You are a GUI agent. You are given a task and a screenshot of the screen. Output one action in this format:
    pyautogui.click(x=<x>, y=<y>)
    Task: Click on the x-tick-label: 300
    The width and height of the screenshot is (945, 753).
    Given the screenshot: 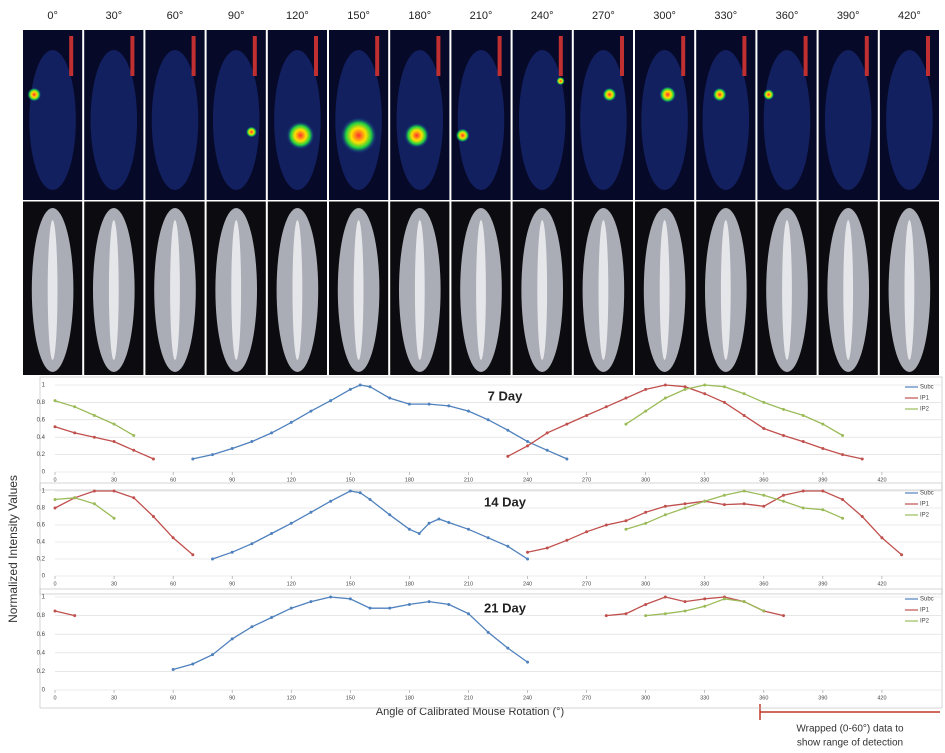 What is the action you would take?
    pyautogui.click(x=645, y=480)
    